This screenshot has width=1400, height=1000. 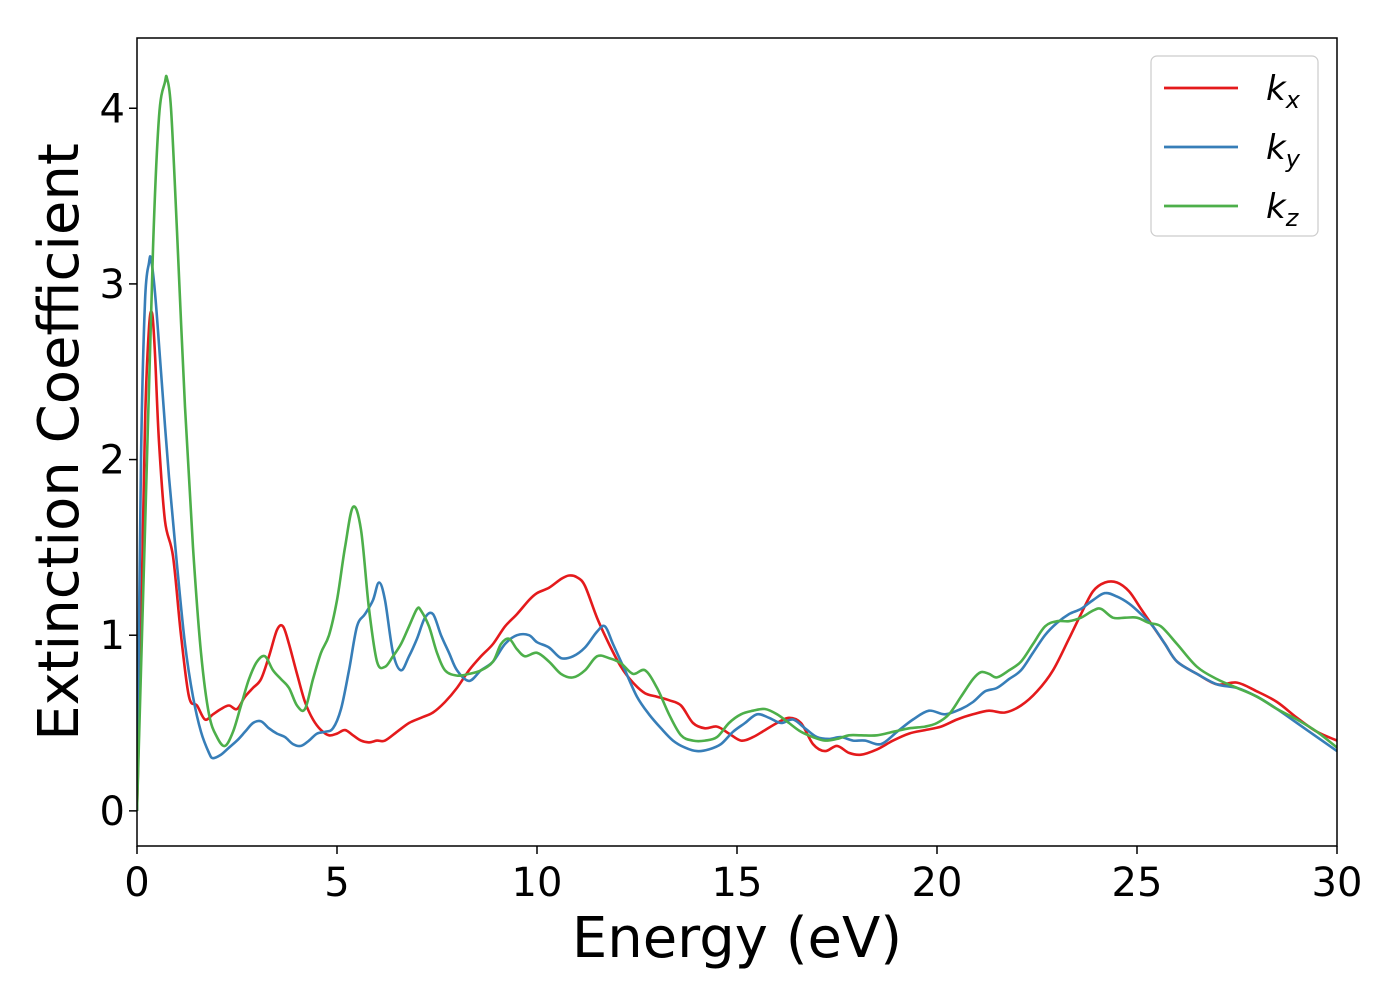 I want to click on legend-label-ky: ky, so click(x=1283, y=150).